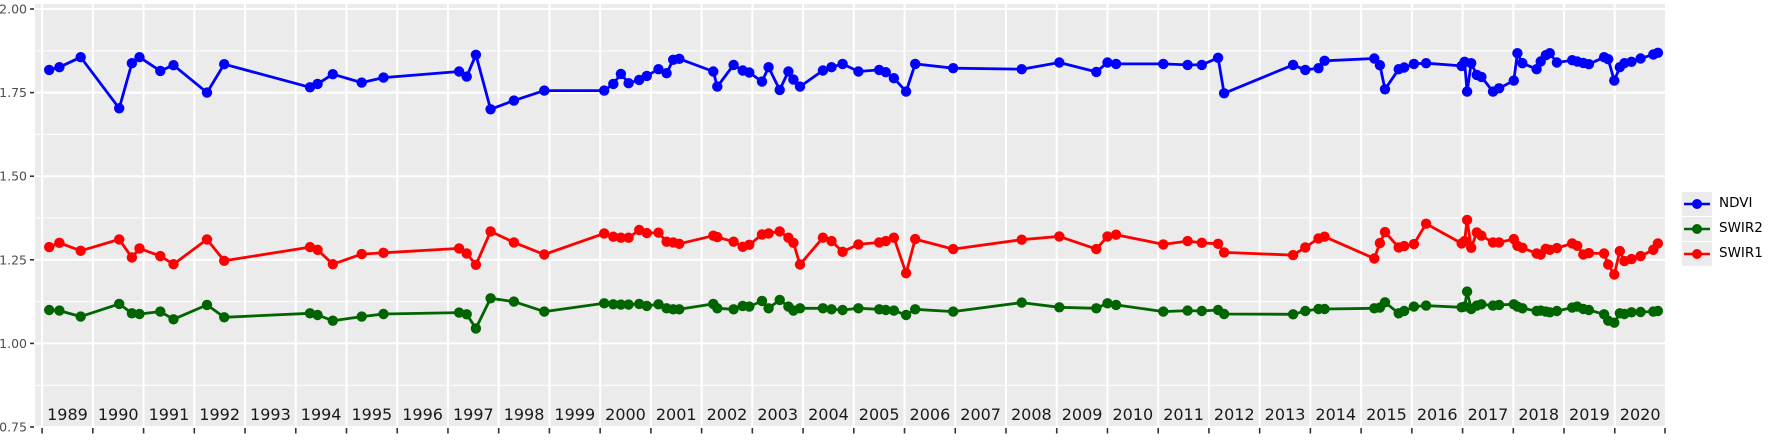  What do you see at coordinates (1589, 414) in the screenshot?
I see `x-tick-label: 2019` at bounding box center [1589, 414].